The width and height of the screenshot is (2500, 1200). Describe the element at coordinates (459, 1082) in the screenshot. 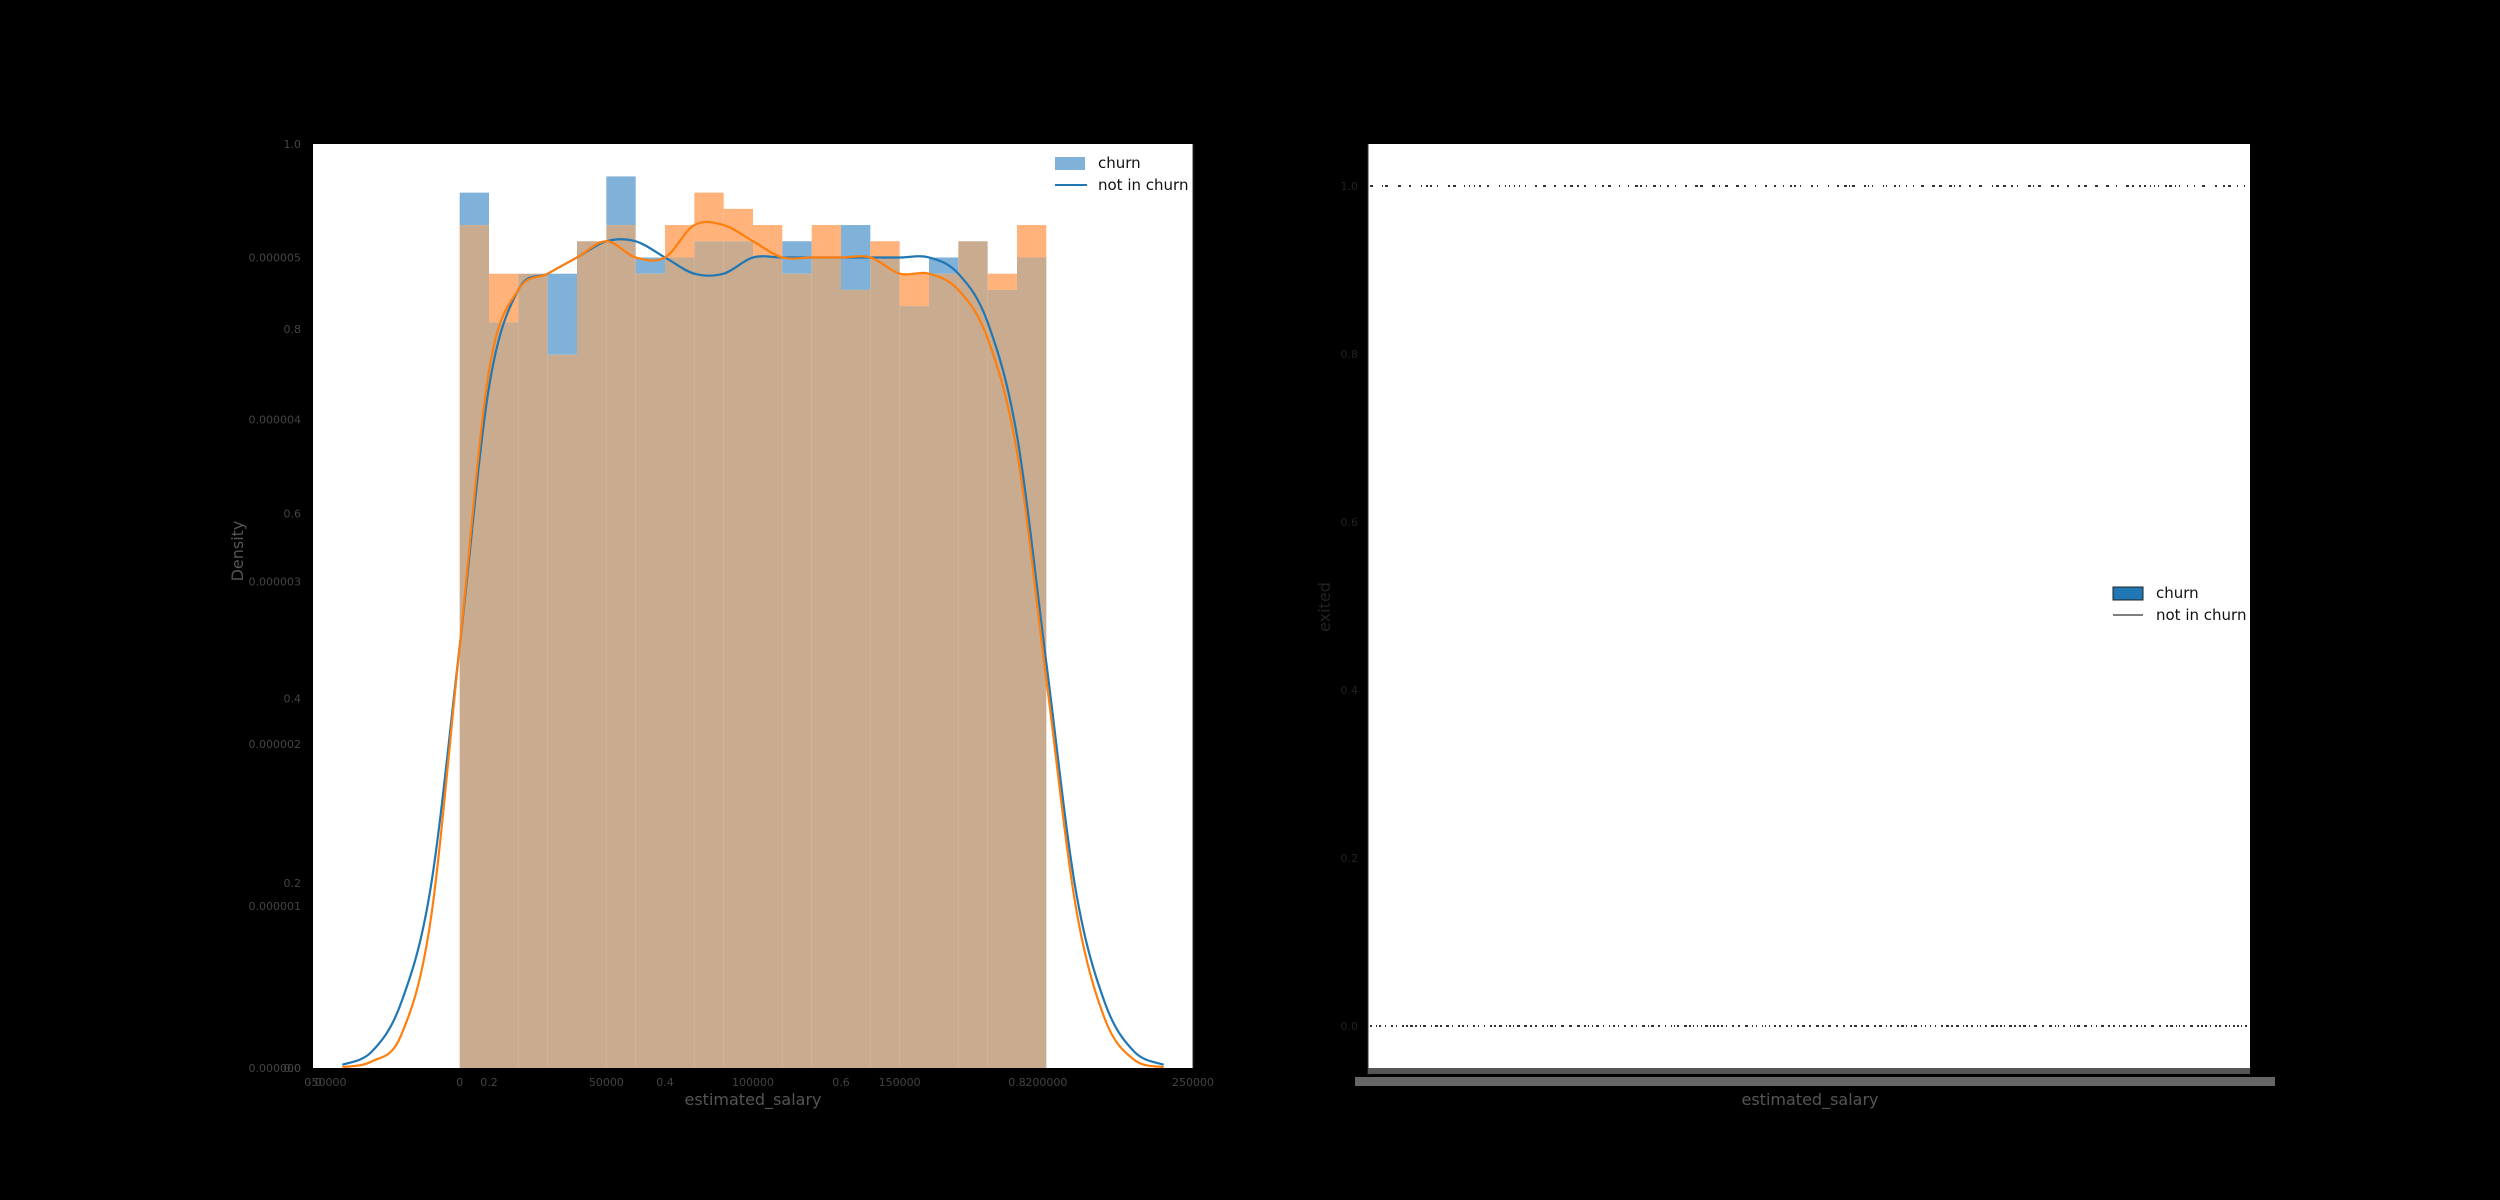

I see `left-x-tick-label: 0` at that location.